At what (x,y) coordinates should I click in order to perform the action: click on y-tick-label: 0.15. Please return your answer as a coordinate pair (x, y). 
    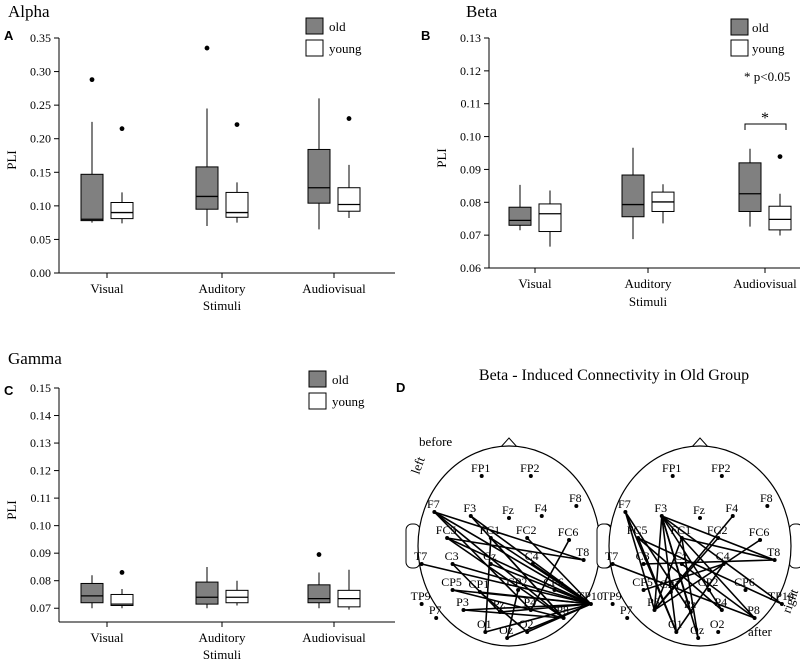
    Looking at the image, I should click on (40, 388).